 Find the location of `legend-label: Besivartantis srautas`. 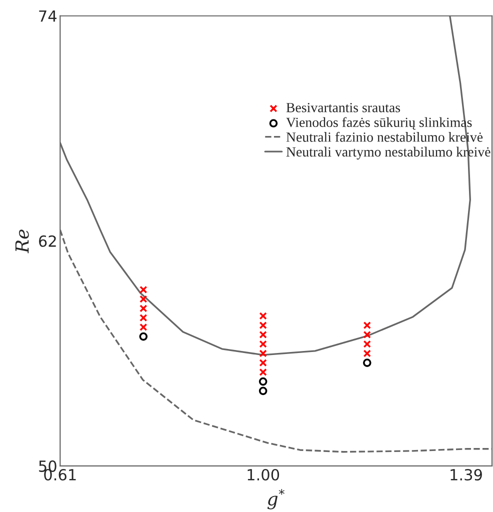

legend-label: Besivartantis srautas is located at coordinates (343, 107).